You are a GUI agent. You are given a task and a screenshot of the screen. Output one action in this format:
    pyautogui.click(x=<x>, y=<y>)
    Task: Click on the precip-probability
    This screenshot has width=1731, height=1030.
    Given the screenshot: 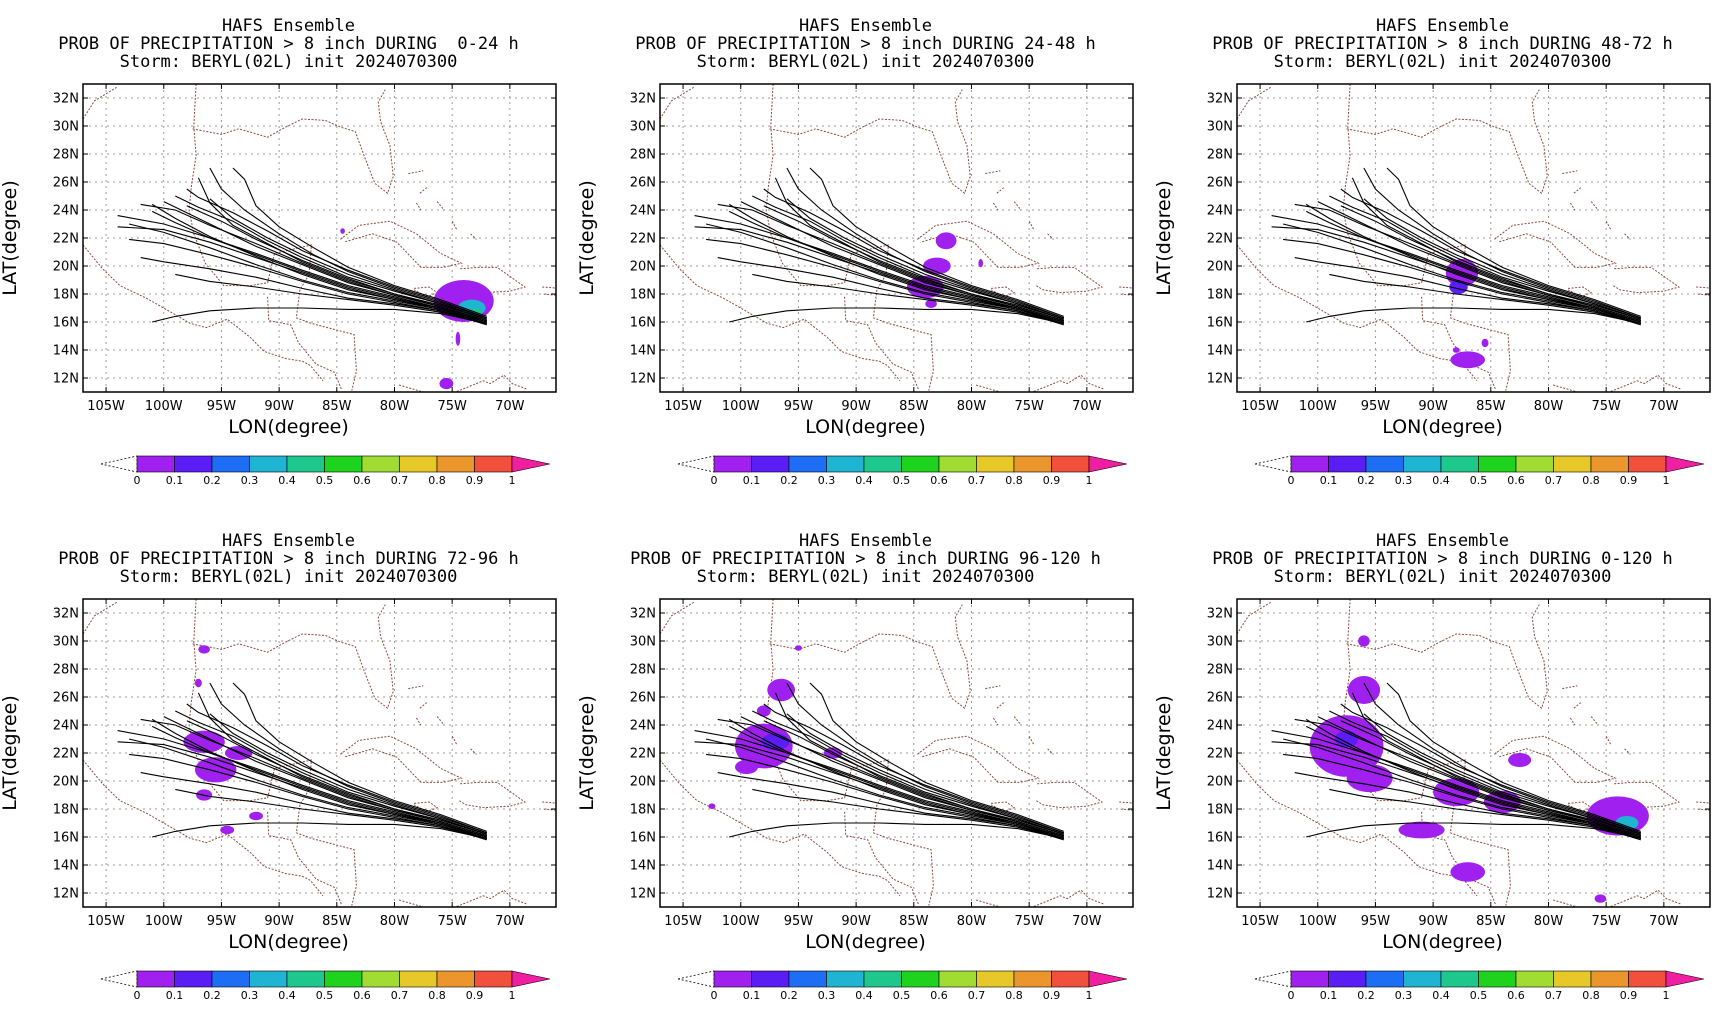 What is the action you would take?
    pyautogui.click(x=775, y=727)
    